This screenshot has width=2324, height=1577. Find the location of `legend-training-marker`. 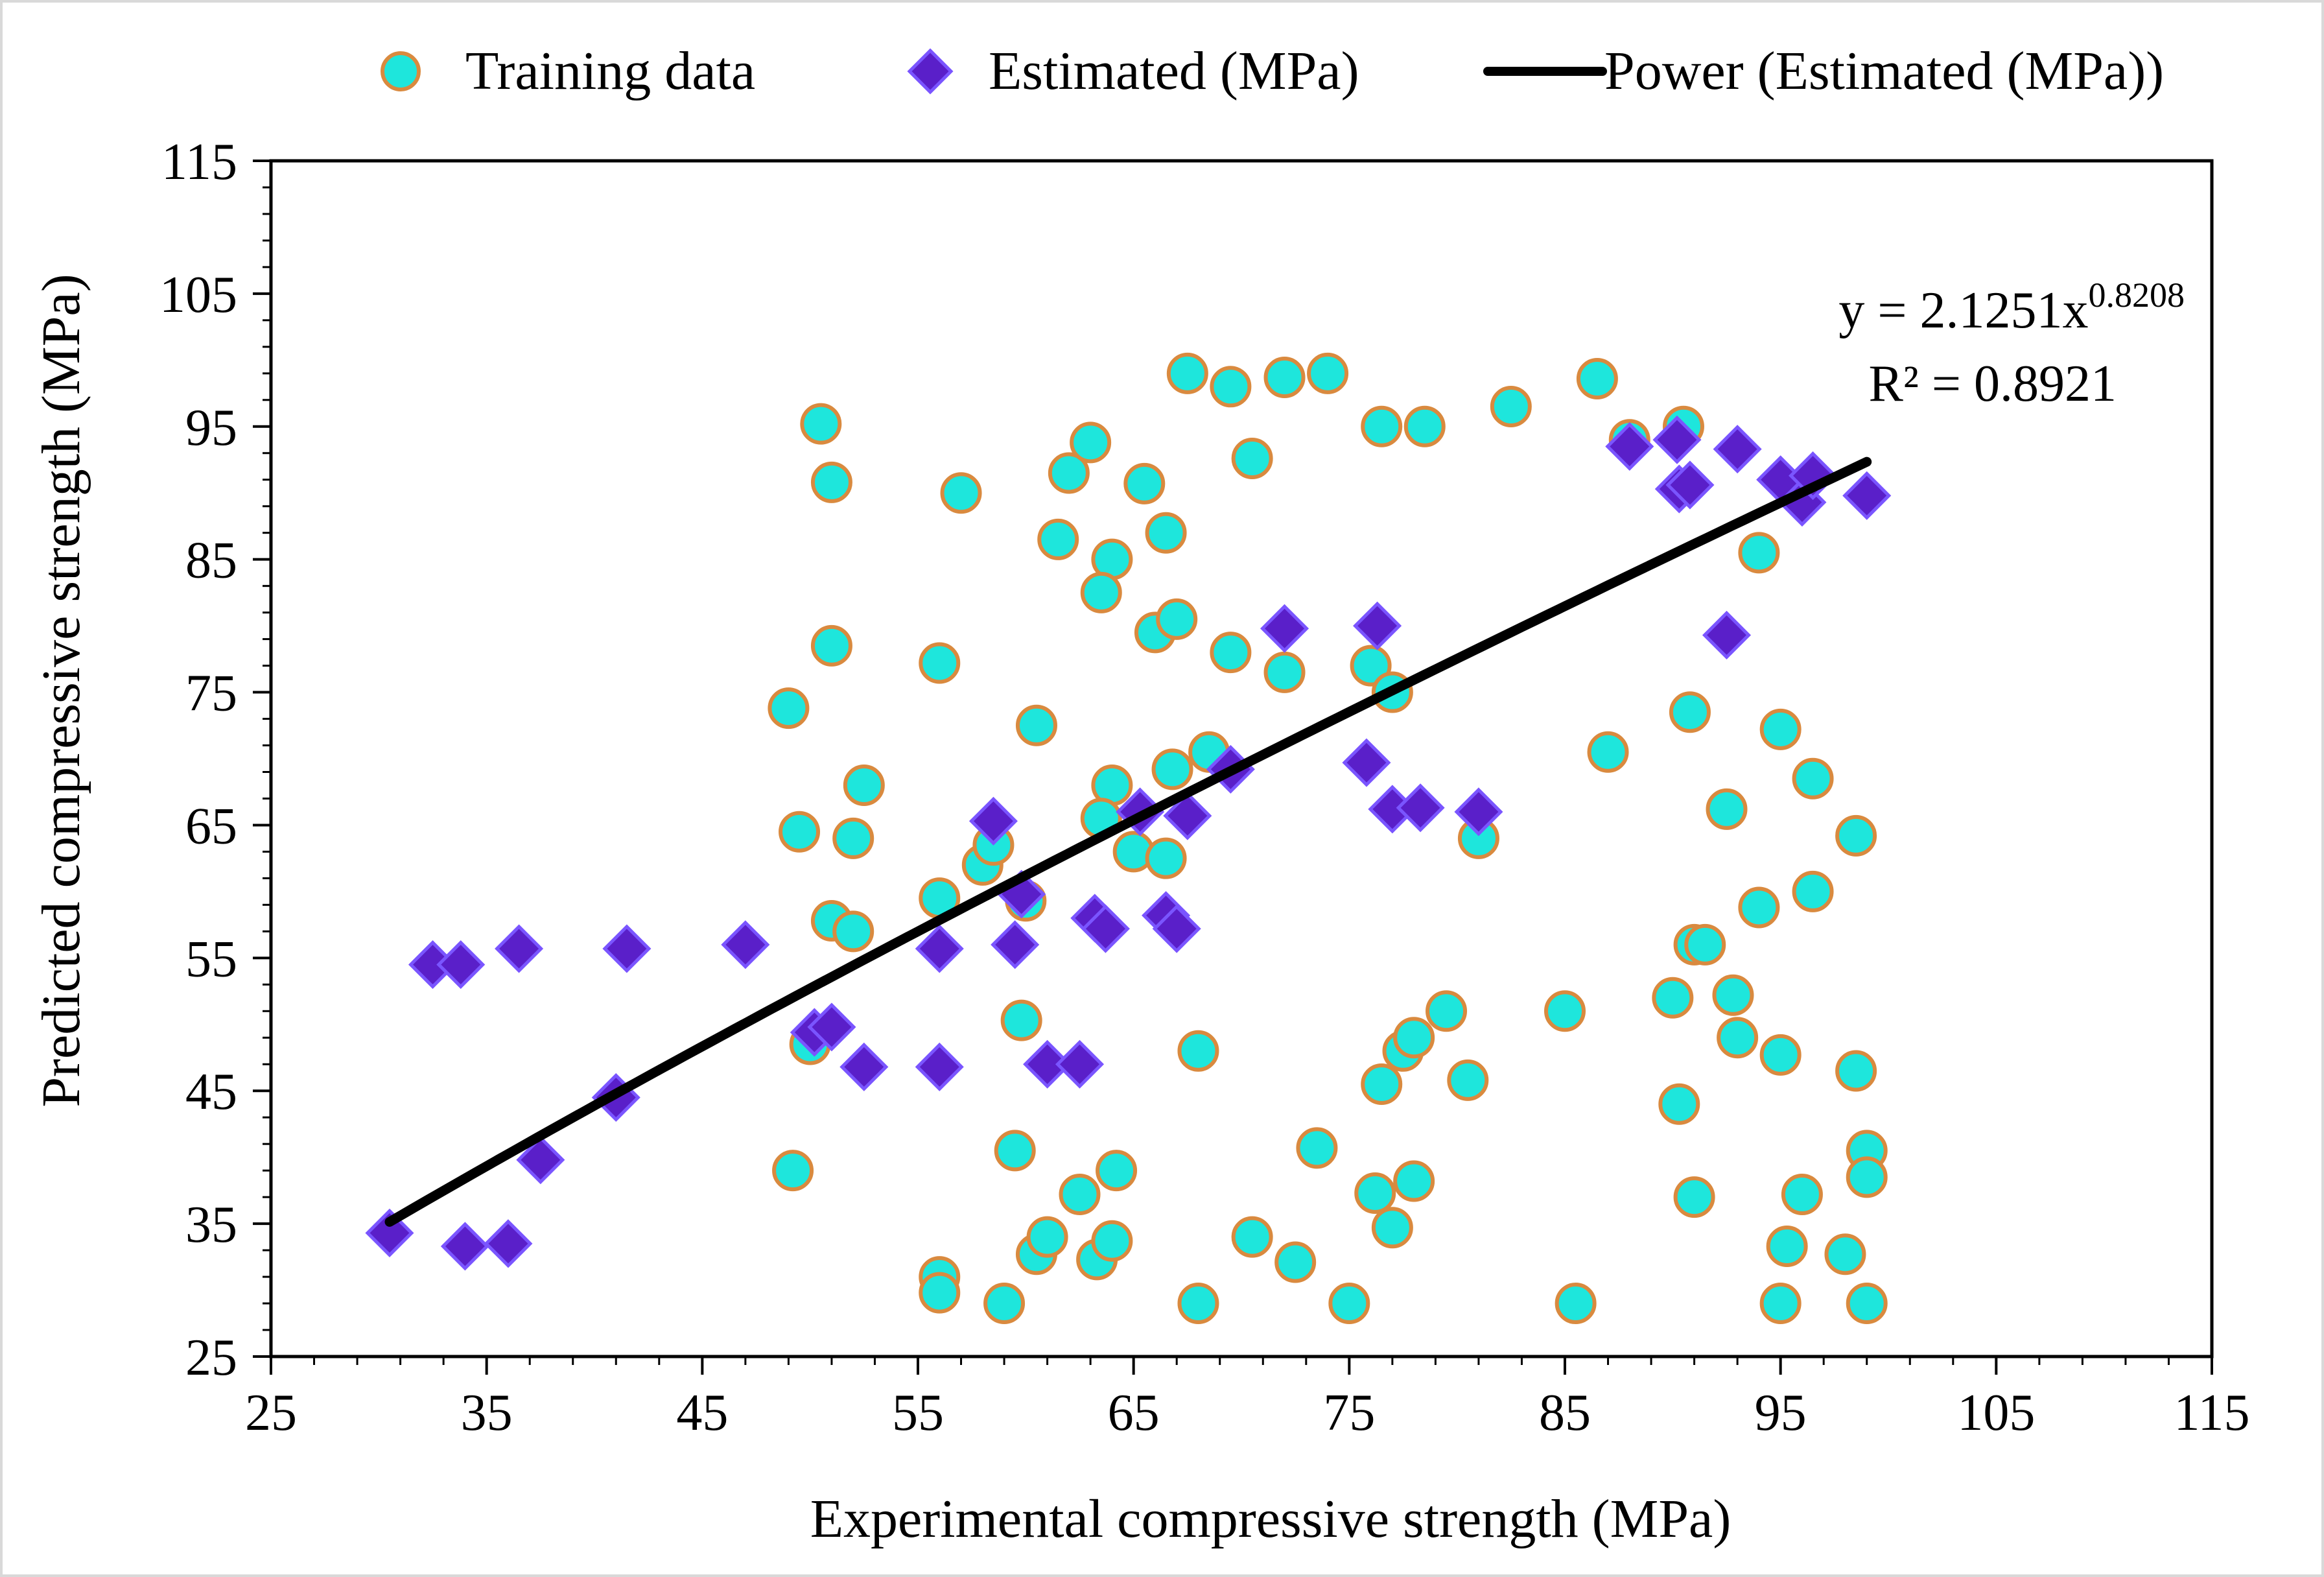

legend-training-marker is located at coordinates (401, 71).